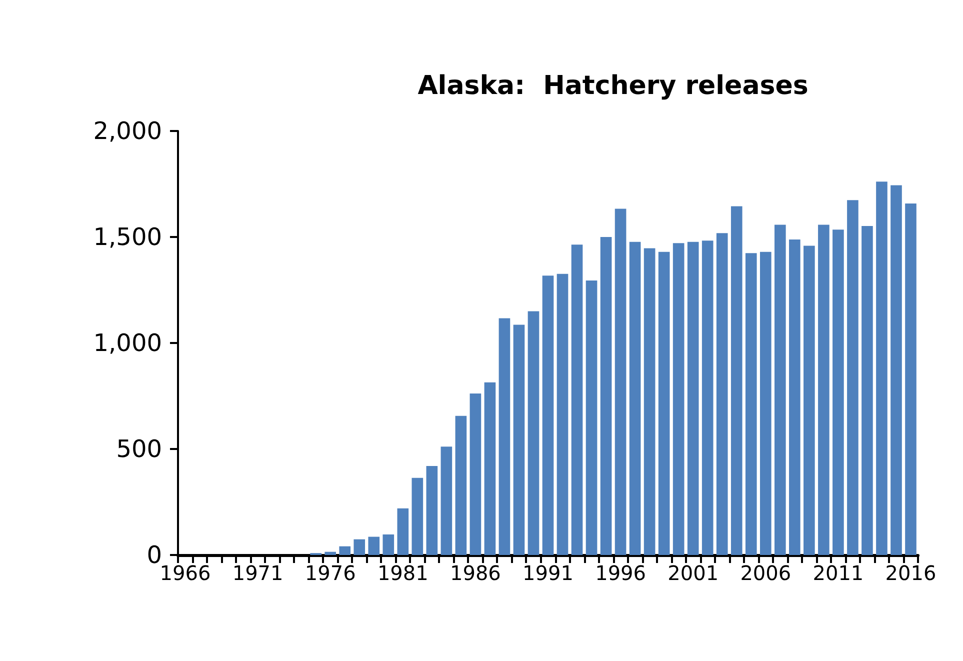 Image resolution: width=963 pixels, height=661 pixels. Describe the element at coordinates (258, 573) in the screenshot. I see `x-tick-label: 1971` at that location.